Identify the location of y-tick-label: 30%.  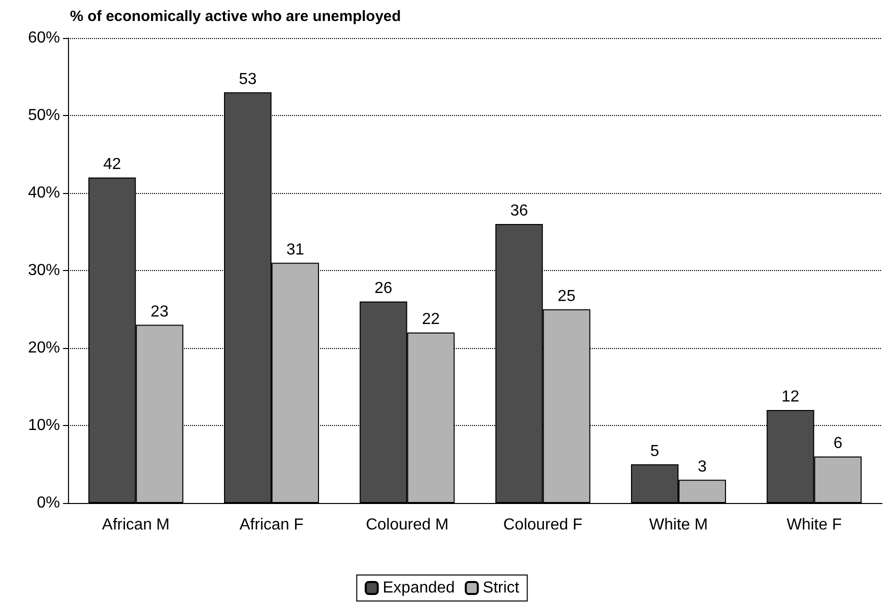
(44, 270).